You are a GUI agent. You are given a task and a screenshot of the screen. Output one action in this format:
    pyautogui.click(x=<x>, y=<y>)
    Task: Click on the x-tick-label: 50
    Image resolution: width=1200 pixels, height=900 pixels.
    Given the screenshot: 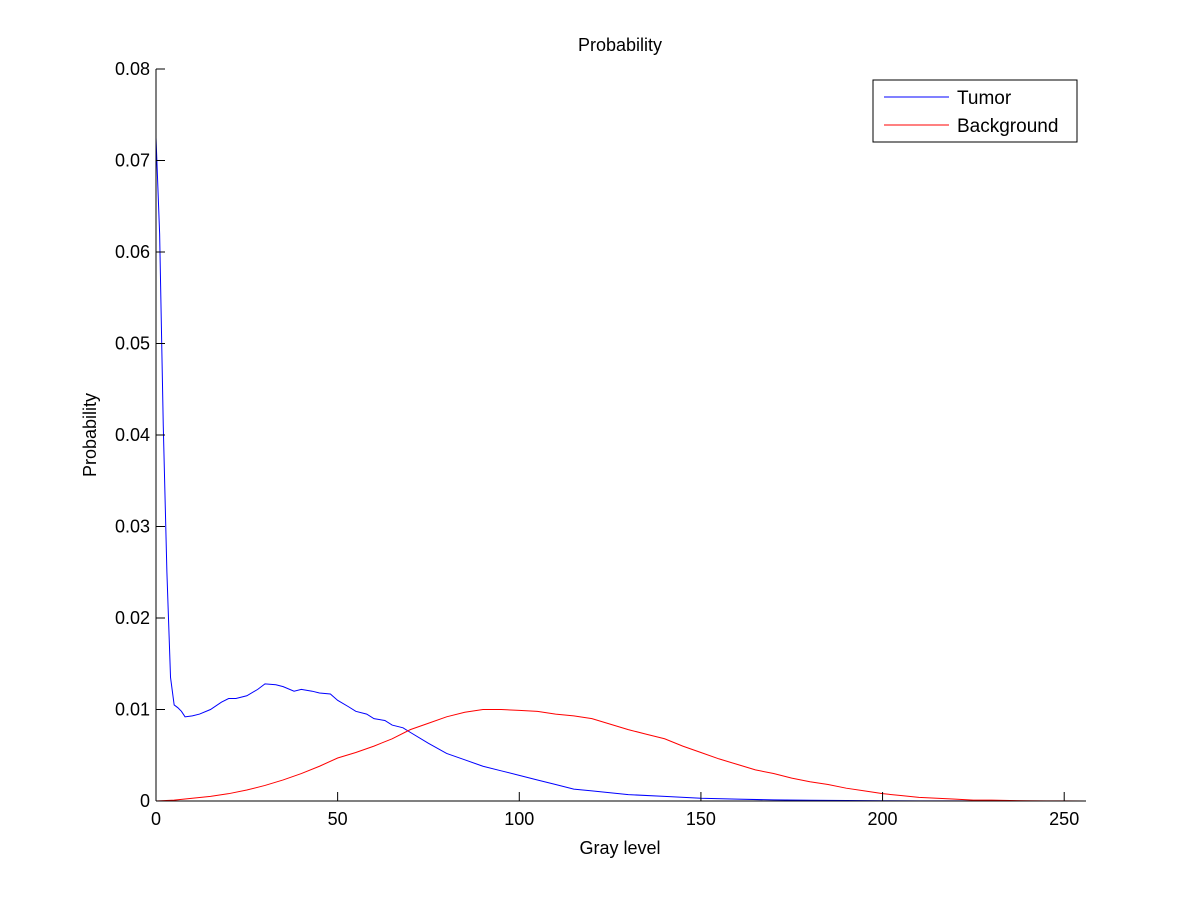 What is the action you would take?
    pyautogui.click(x=338, y=819)
    